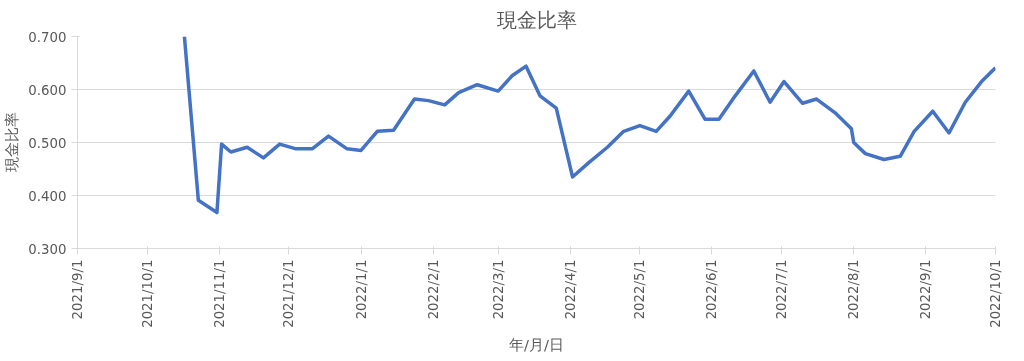 The width and height of the screenshot is (1024, 361). What do you see at coordinates (498, 289) in the screenshot?
I see `x-tick-label: 2022/3/1` at bounding box center [498, 289].